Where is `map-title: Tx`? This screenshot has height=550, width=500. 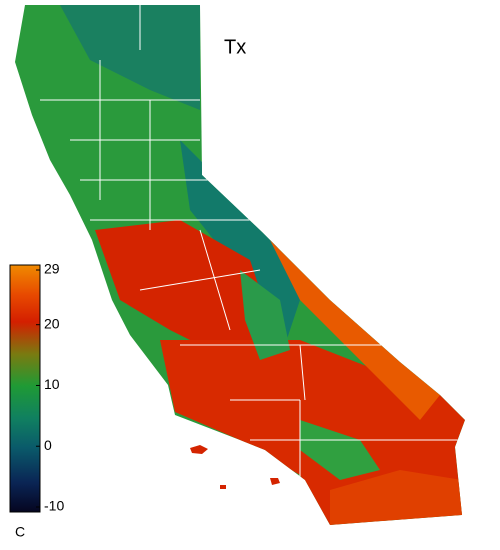 map-title: Tx is located at coordinates (235, 47).